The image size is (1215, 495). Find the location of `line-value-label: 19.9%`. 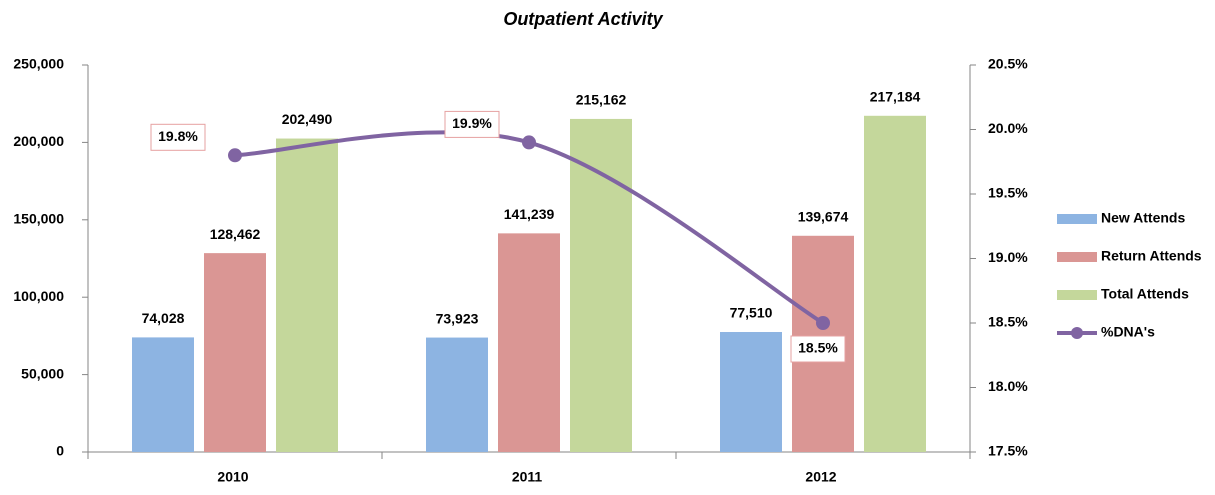

line-value-label: 19.9% is located at coordinates (472, 123).